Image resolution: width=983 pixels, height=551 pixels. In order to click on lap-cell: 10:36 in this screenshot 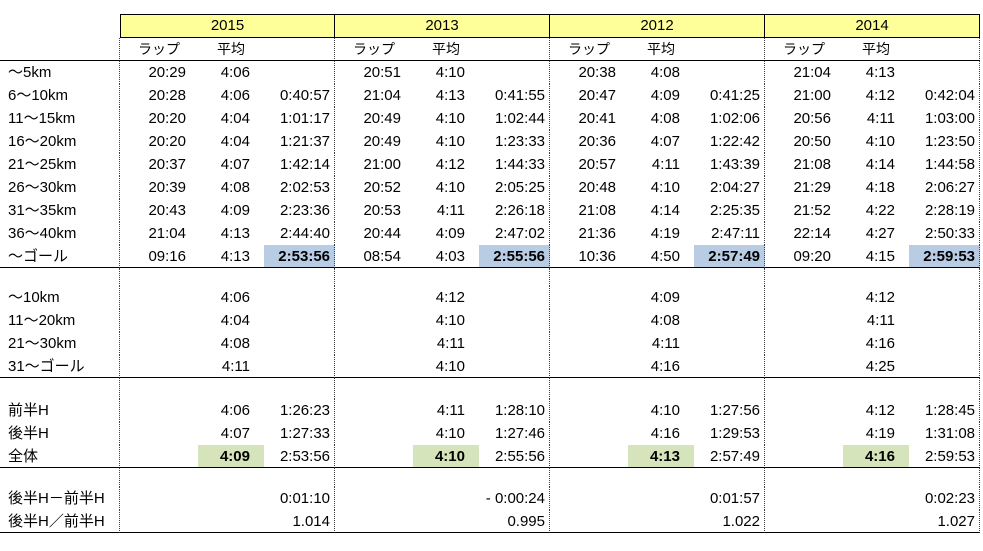, I will do `click(589, 256)`.